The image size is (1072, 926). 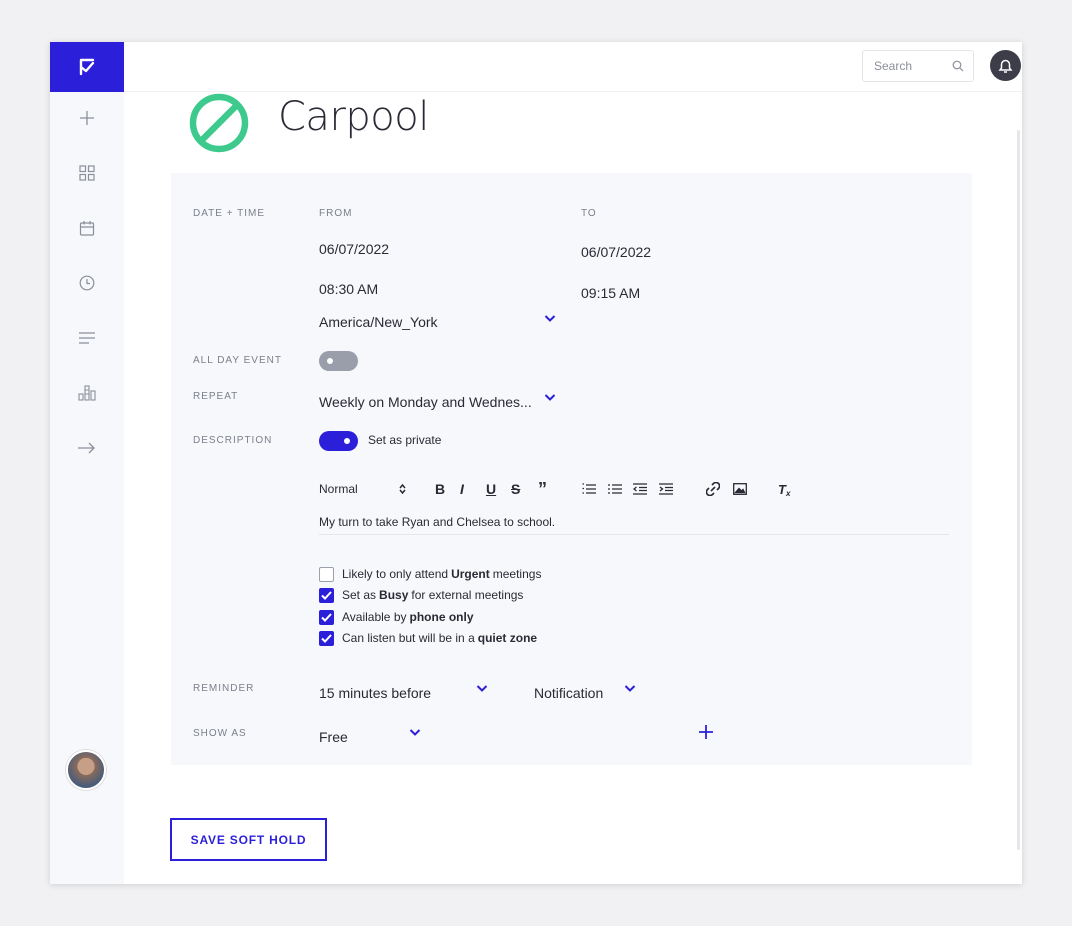 I want to click on private-toggle, so click(x=338, y=441).